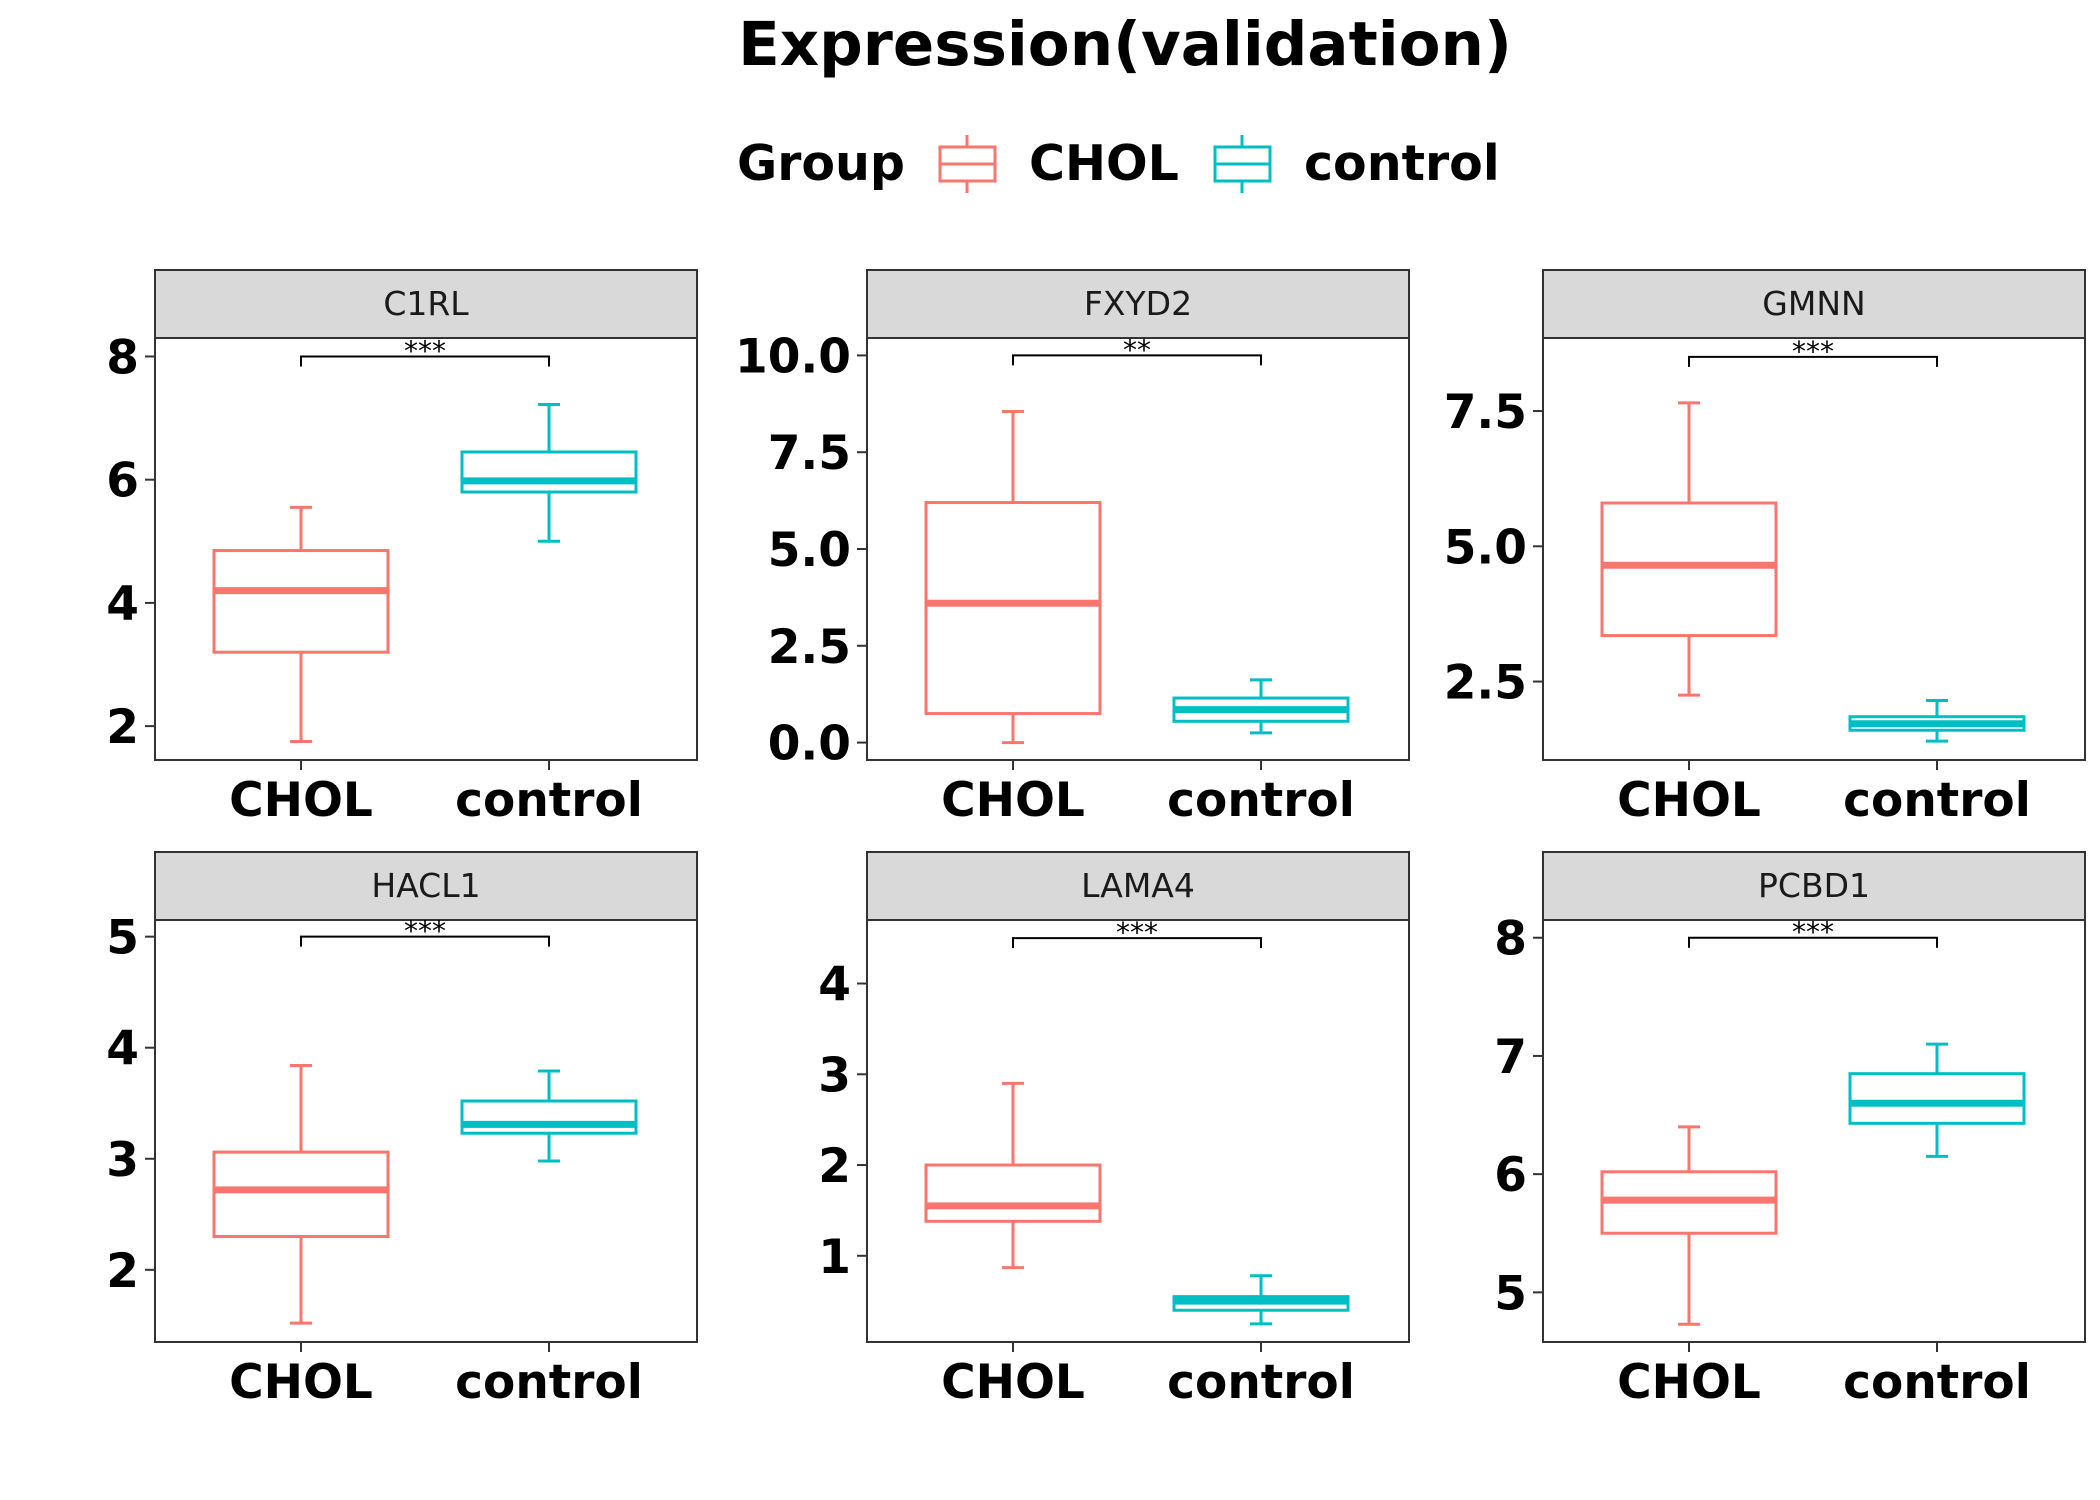 The width and height of the screenshot is (2100, 1500). Describe the element at coordinates (1138, 885) in the screenshot. I see `facet-strip-label: LAMA4` at that location.